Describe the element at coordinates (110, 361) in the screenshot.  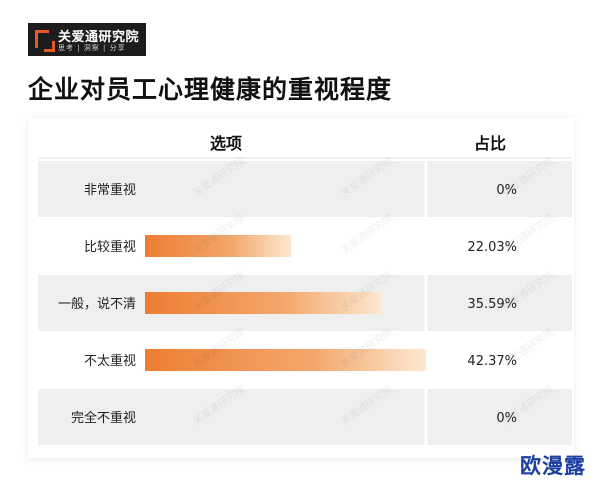
I see `category-label: 不太重视` at that location.